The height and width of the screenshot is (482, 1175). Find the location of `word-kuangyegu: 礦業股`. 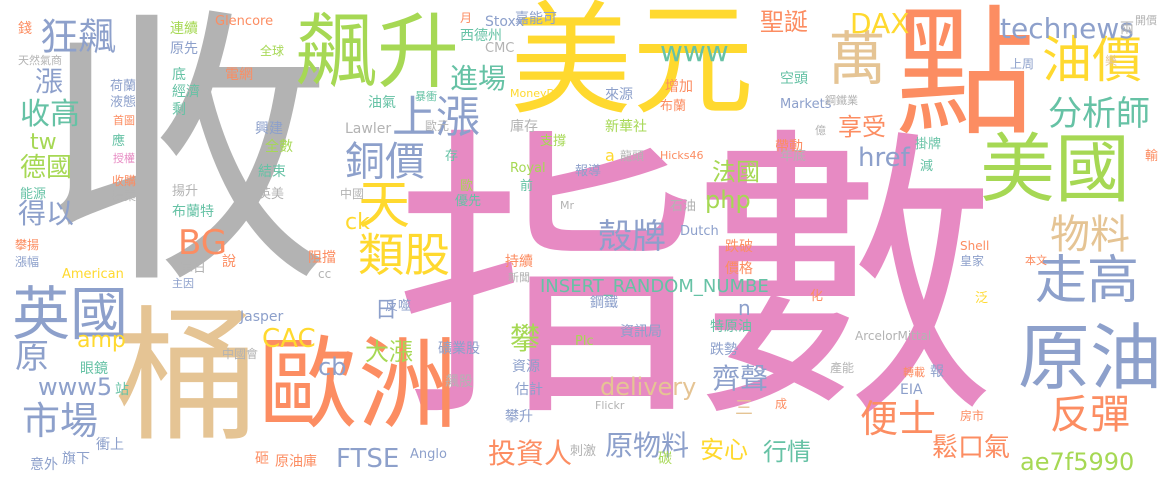

word-kuangyegu: 礦業股 is located at coordinates (459, 349).